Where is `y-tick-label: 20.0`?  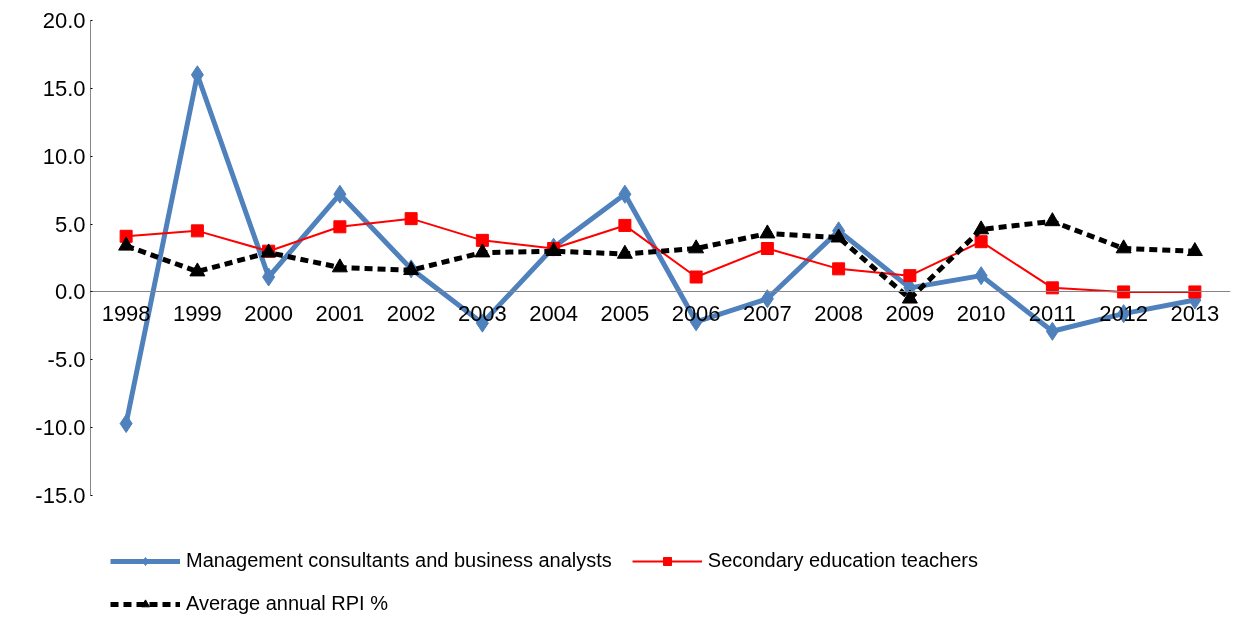 y-tick-label: 20.0 is located at coordinates (64, 20).